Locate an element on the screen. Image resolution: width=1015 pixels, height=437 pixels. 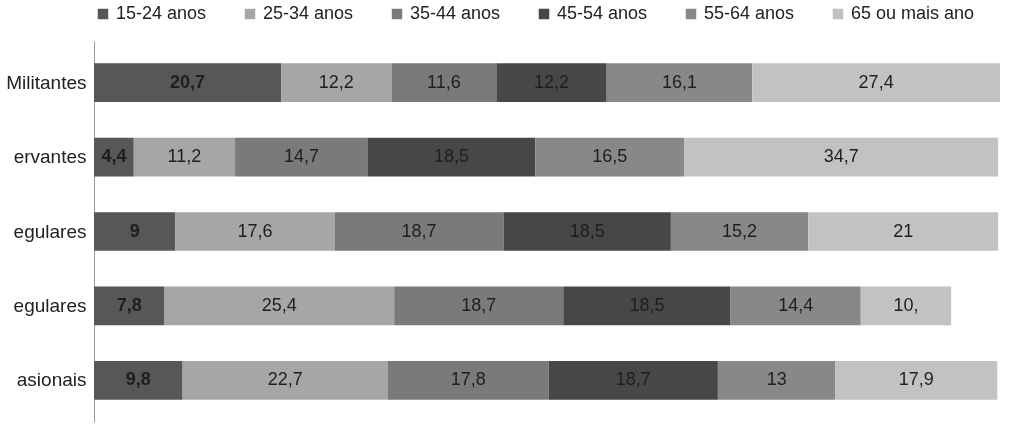
legend-label: 15-24 anos is located at coordinates (161, 13).